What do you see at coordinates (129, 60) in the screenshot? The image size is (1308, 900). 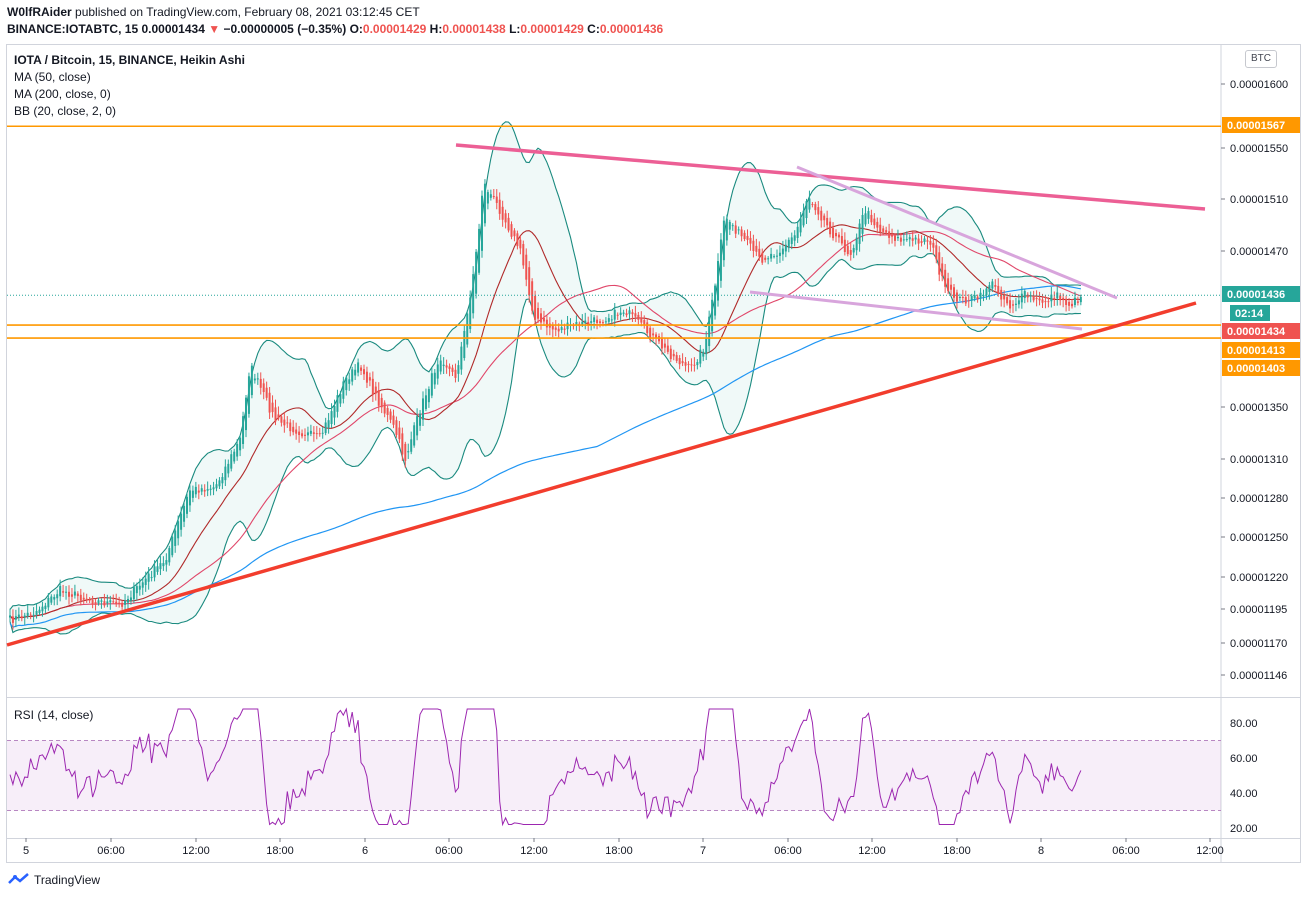 I see `legend-title: IOTA / Bitcoin, 15, BINANCE, Heikin Ashi` at bounding box center [129, 60].